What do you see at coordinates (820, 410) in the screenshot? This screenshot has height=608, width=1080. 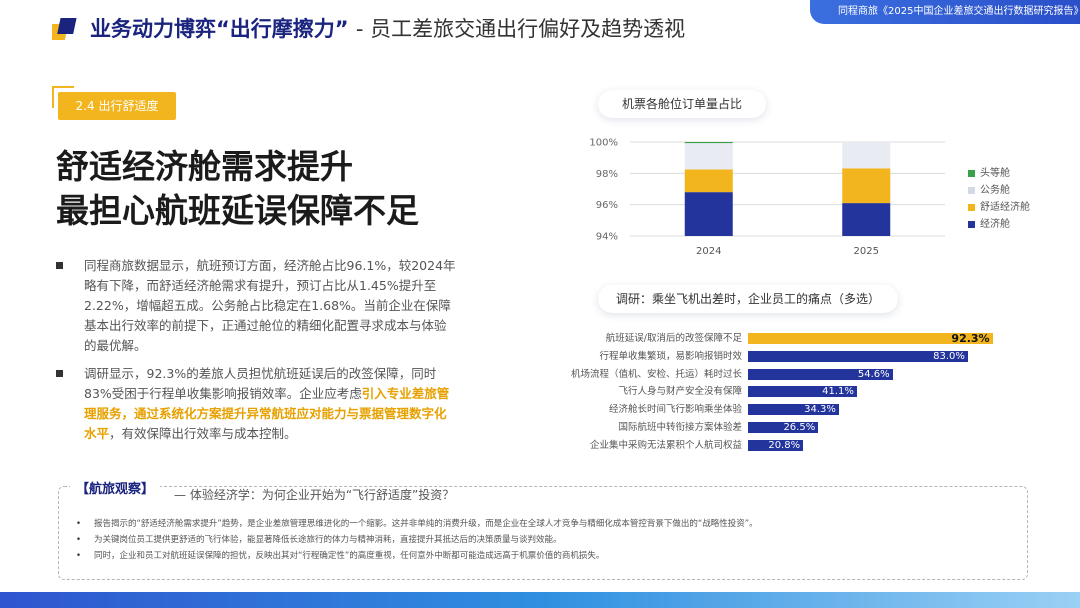 I see `value-label: 34.3%` at bounding box center [820, 410].